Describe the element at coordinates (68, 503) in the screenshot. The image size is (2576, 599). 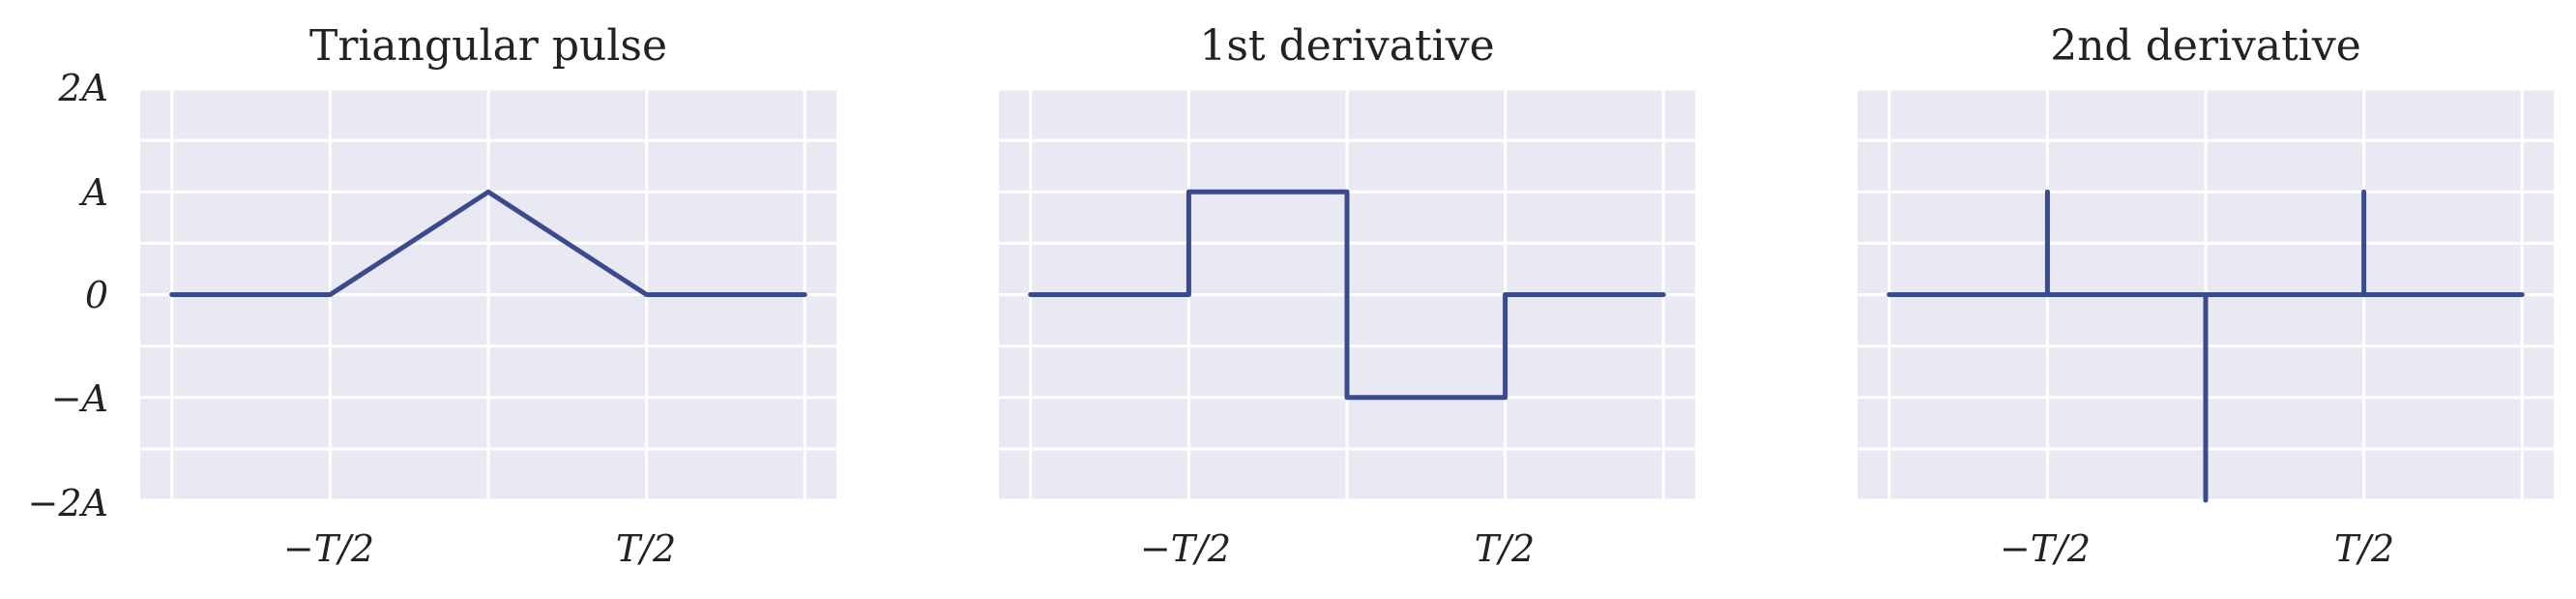
I see `y-tick-label: −2A` at that location.